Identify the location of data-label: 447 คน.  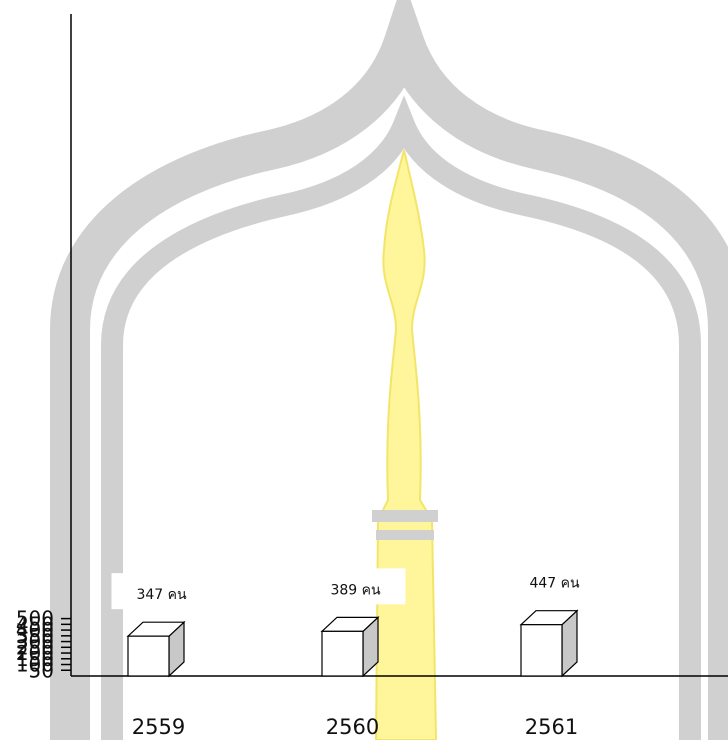
(554, 579).